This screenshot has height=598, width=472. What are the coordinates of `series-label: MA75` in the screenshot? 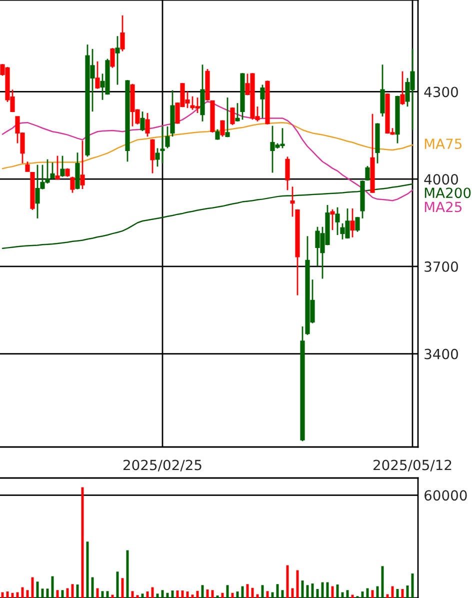 It's located at (443, 144).